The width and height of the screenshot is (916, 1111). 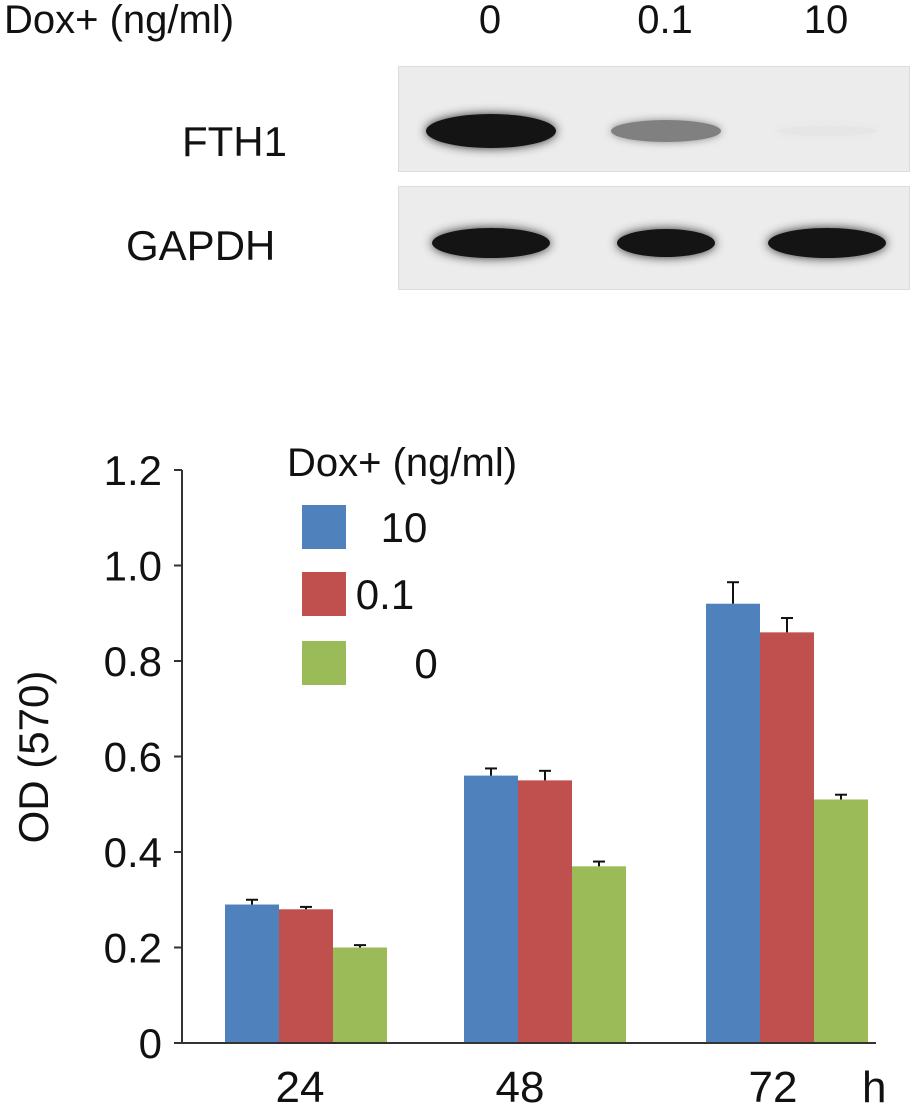 I want to click on x-tick-label: 48, so click(x=520, y=1087).